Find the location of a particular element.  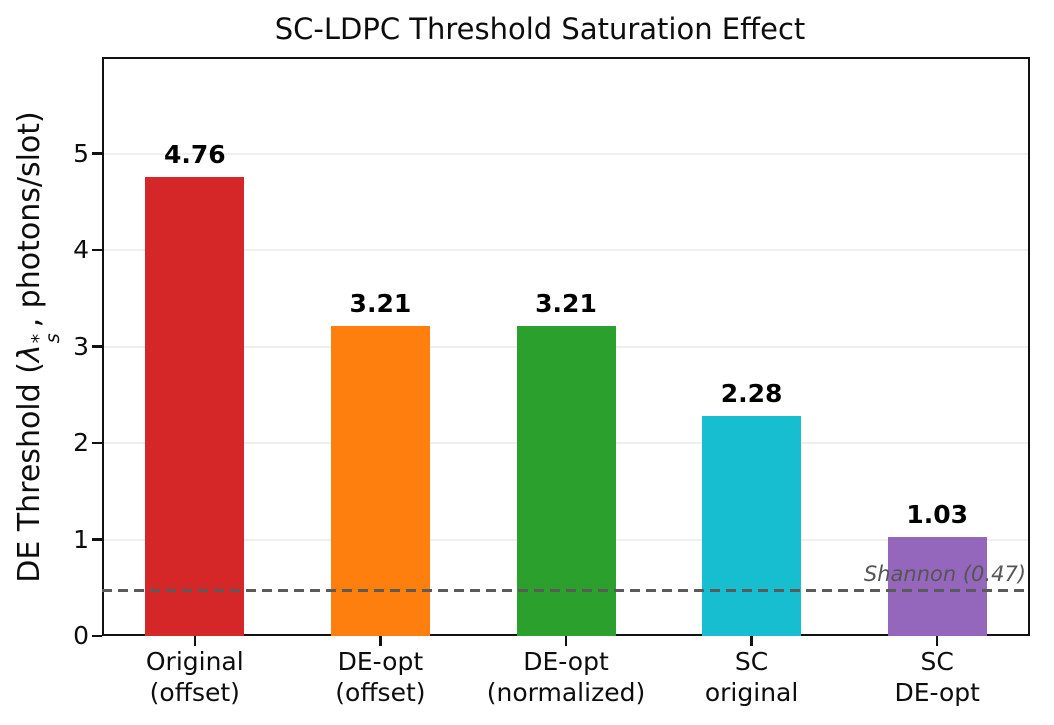

x-tick-mark-sc-original is located at coordinates (751, 641).